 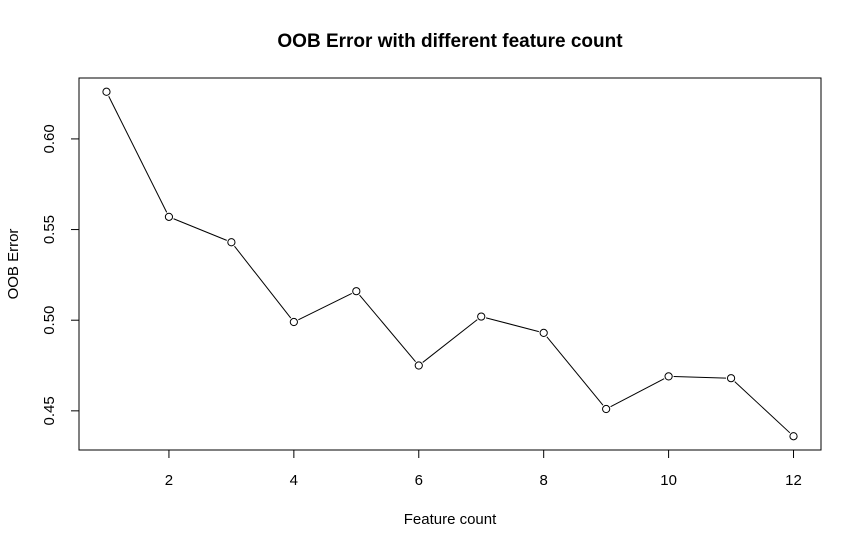 I want to click on y-tick-label: 0.50, so click(x=49, y=320).